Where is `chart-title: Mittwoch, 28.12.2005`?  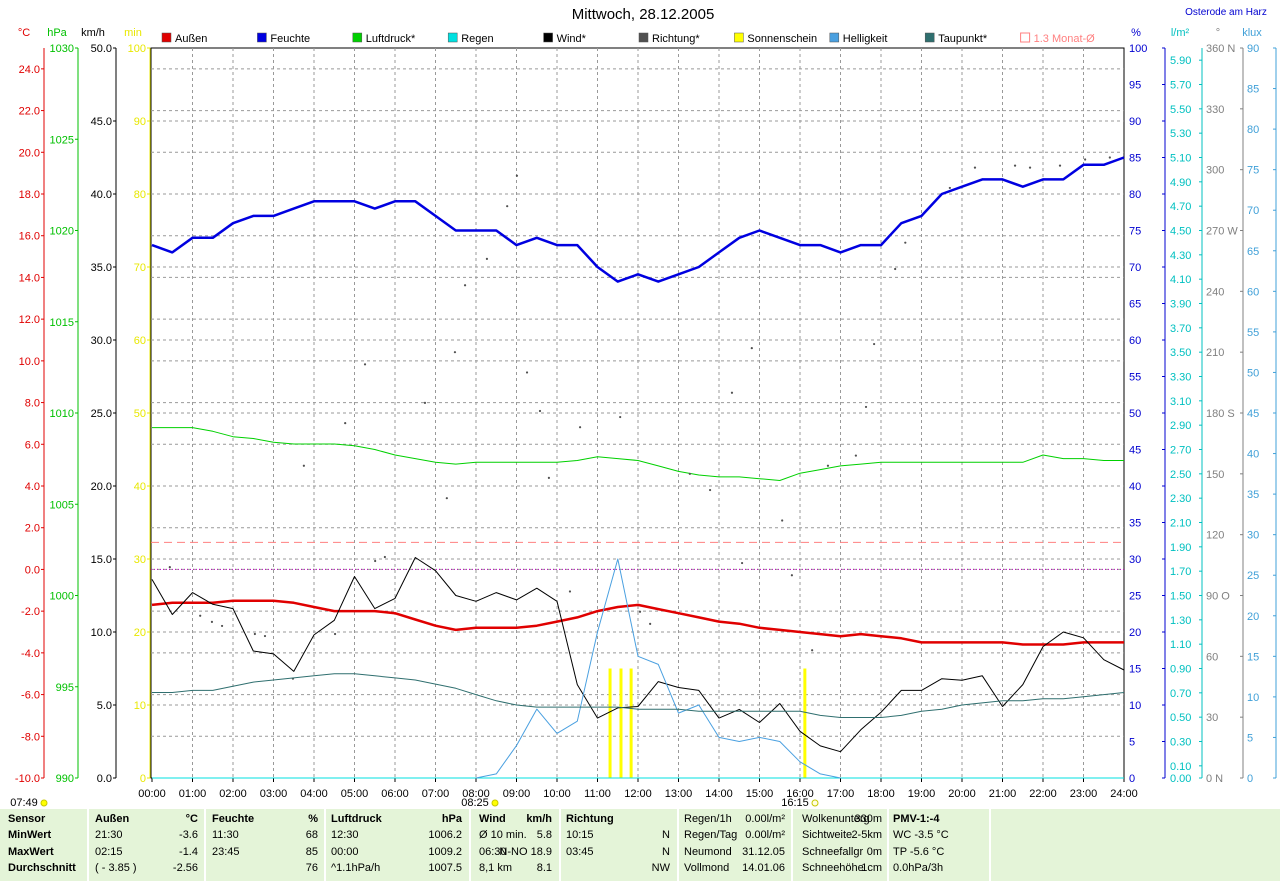
chart-title: Mittwoch, 28.12.2005 is located at coordinates (643, 14).